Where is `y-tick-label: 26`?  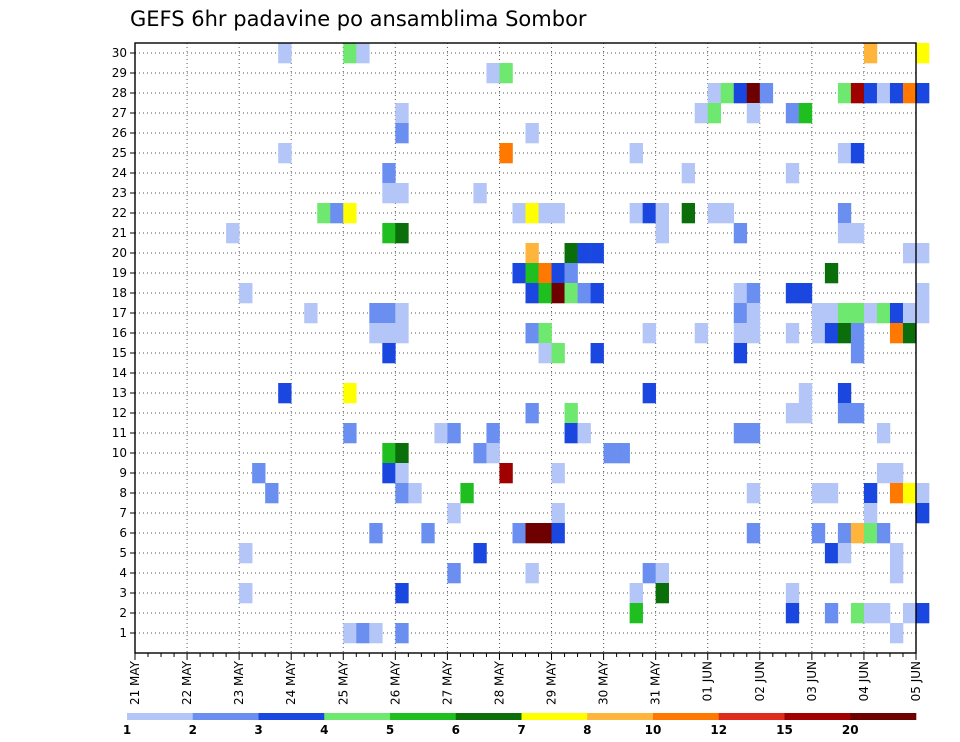
y-tick-label: 26 is located at coordinates (119, 133).